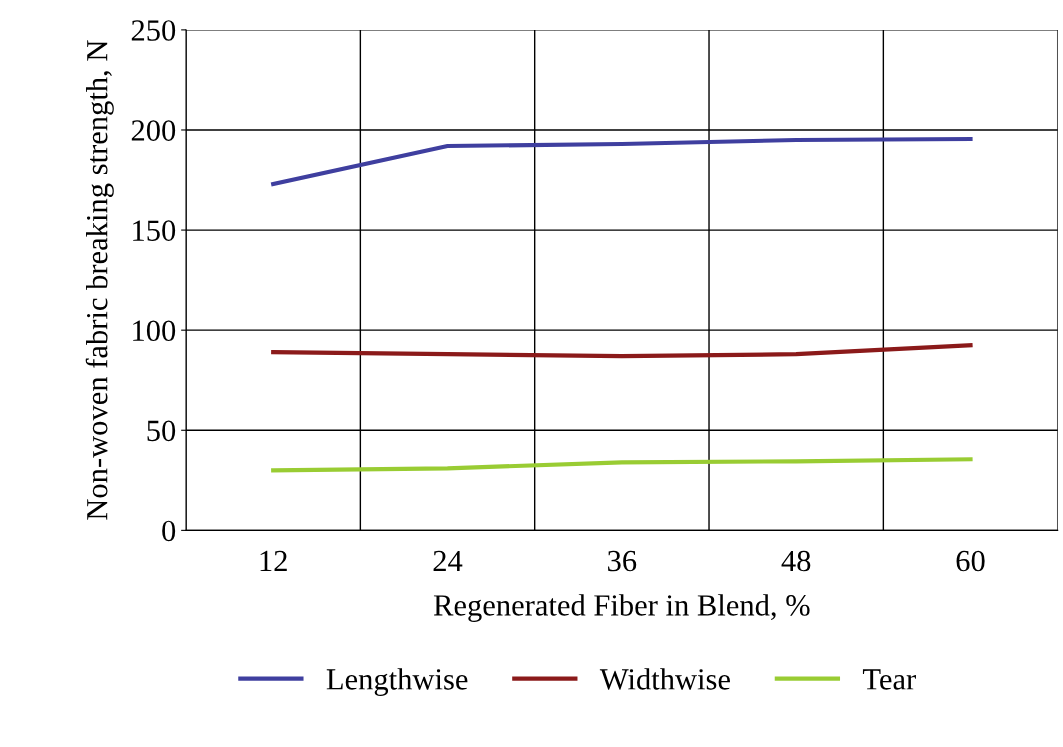 Image resolution: width=1063 pixels, height=747 pixels. Describe the element at coordinates (99, 280) in the screenshot. I see `y-axis-title: Non-woven fabric breaking strength, N` at that location.